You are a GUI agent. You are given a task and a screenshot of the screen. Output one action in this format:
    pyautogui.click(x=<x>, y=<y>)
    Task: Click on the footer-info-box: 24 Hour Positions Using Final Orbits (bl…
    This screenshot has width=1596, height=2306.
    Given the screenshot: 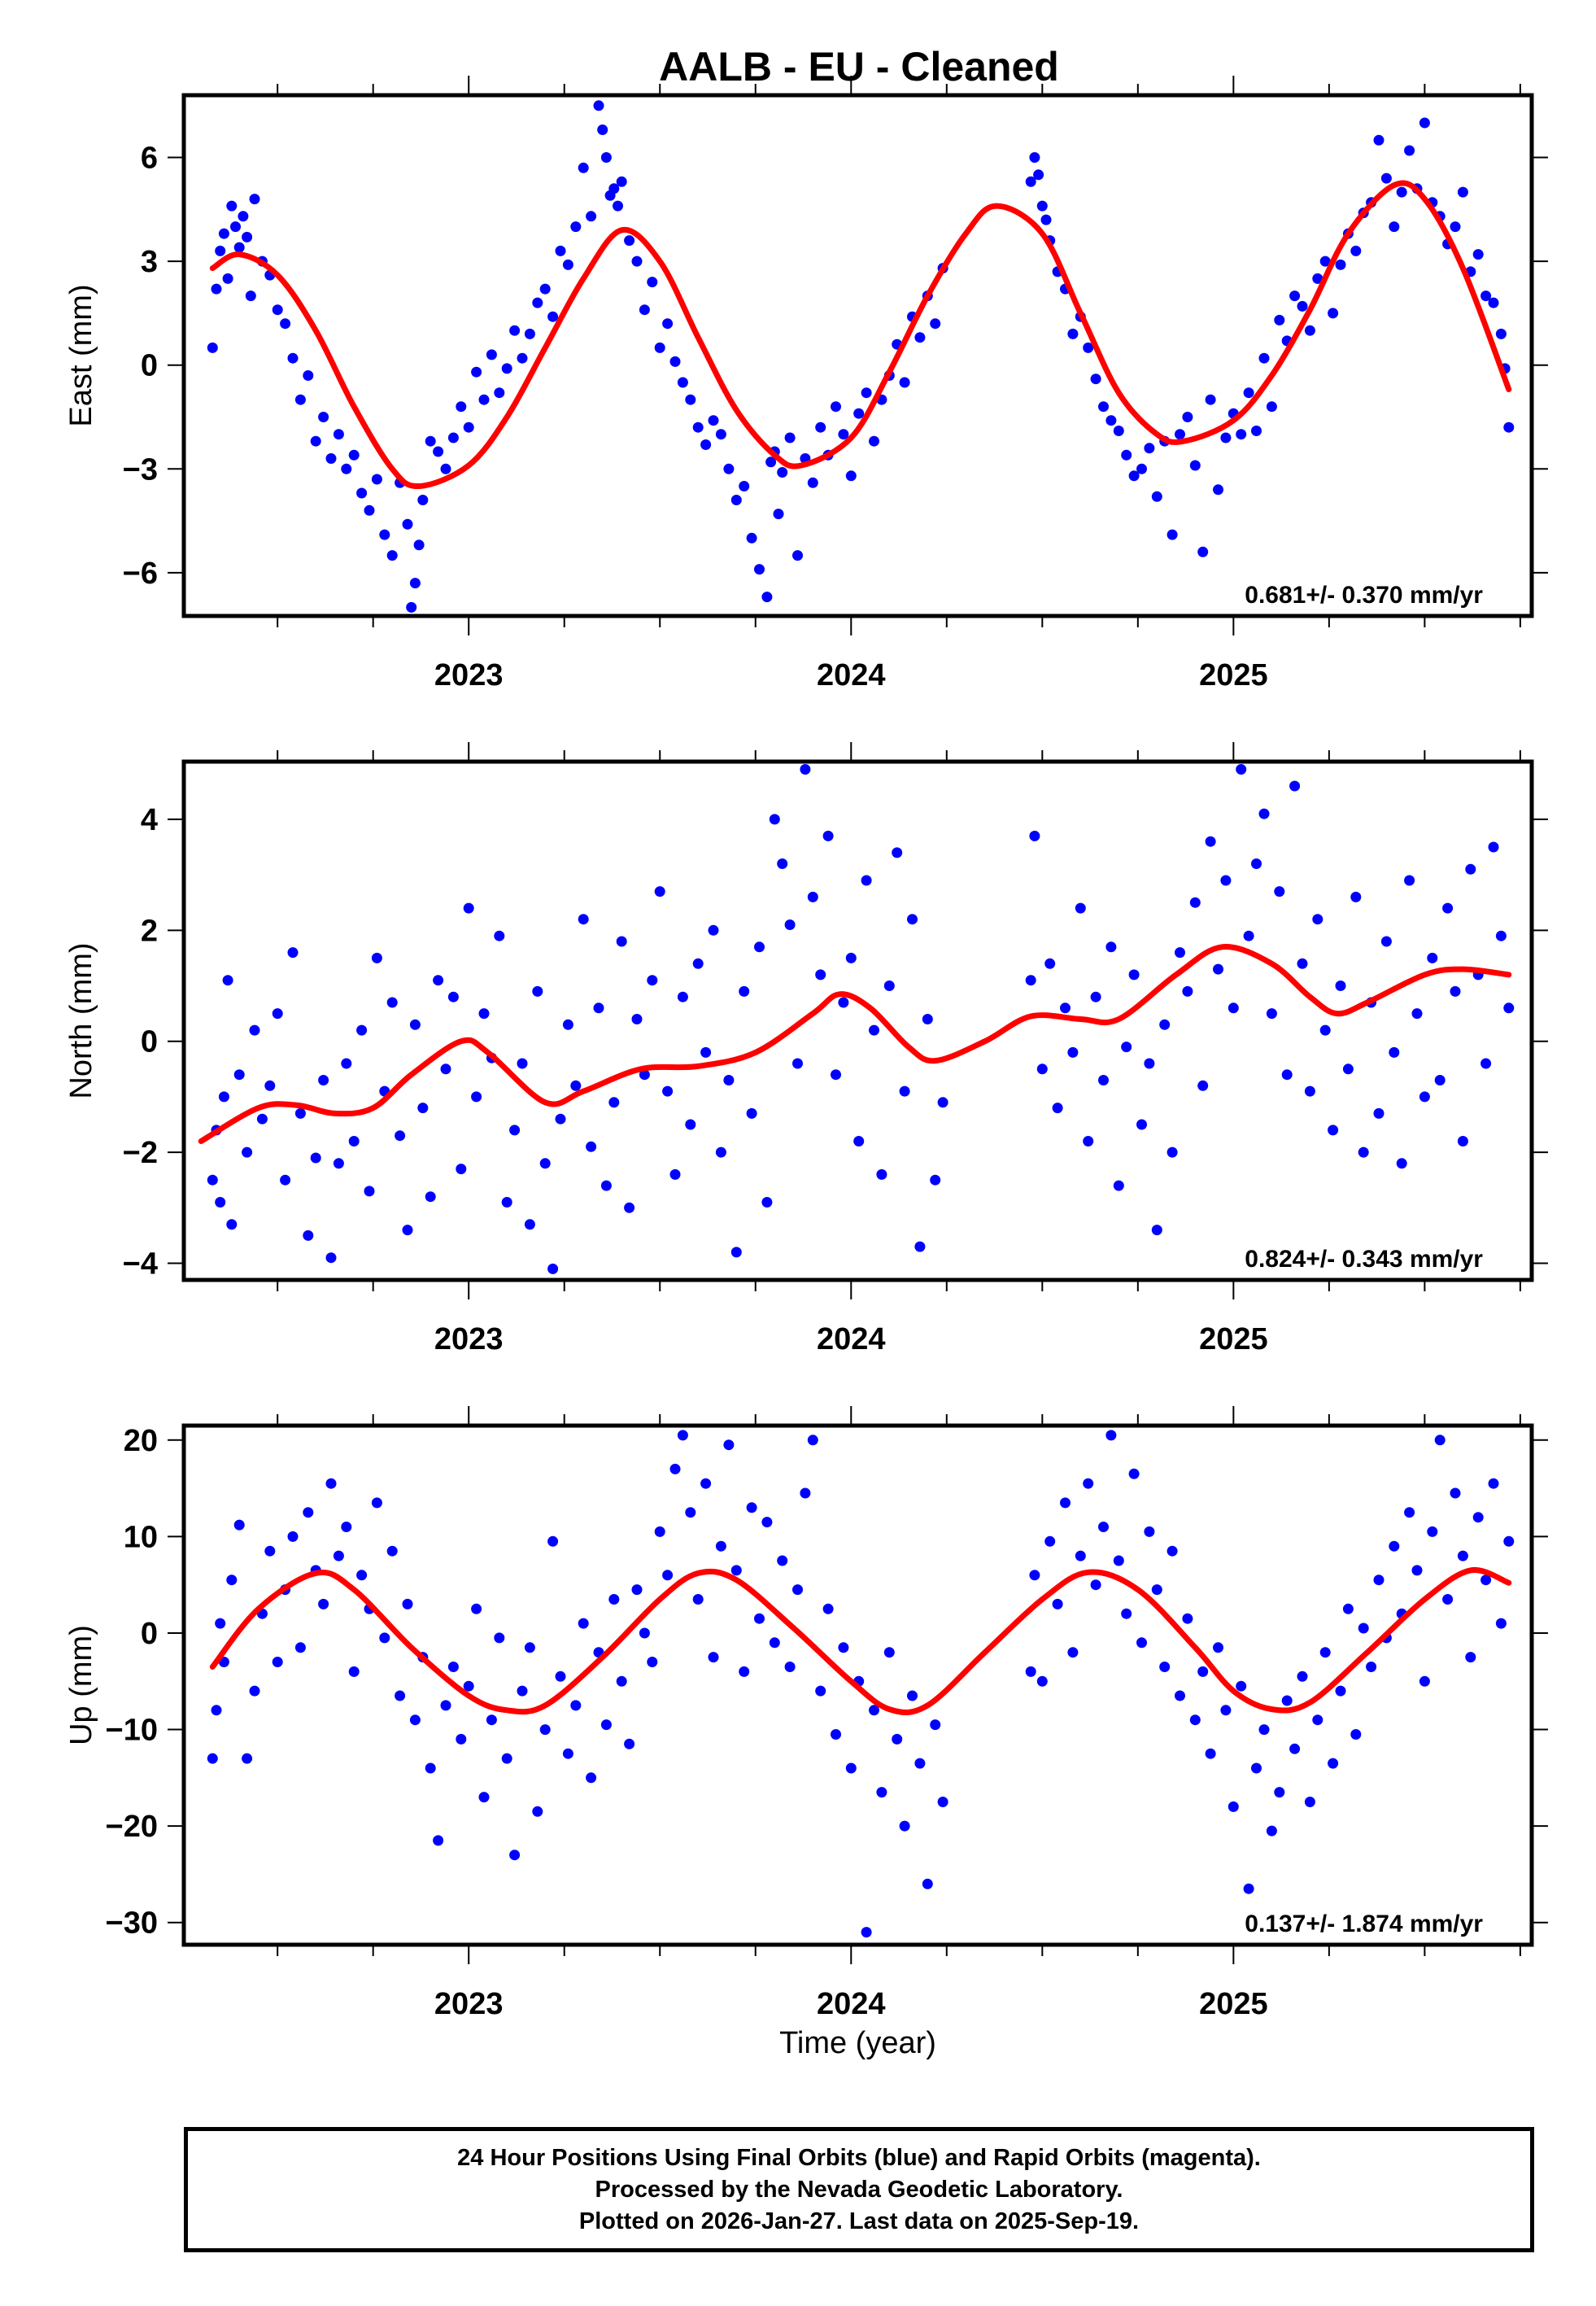 What is the action you would take?
    pyautogui.click(x=859, y=2189)
    